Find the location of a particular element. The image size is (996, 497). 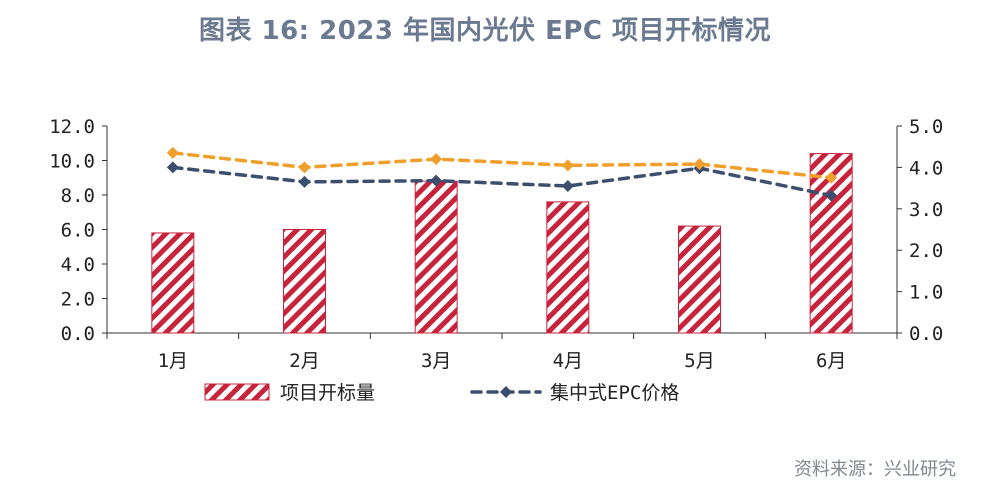

y-right-tick-label: 0.0 is located at coordinates (926, 334).